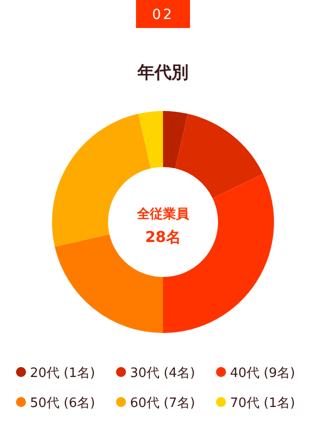 This screenshot has height=436, width=325. What do you see at coordinates (263, 373) in the screenshot?
I see `legend-label: 40代 (9名)` at bounding box center [263, 373].